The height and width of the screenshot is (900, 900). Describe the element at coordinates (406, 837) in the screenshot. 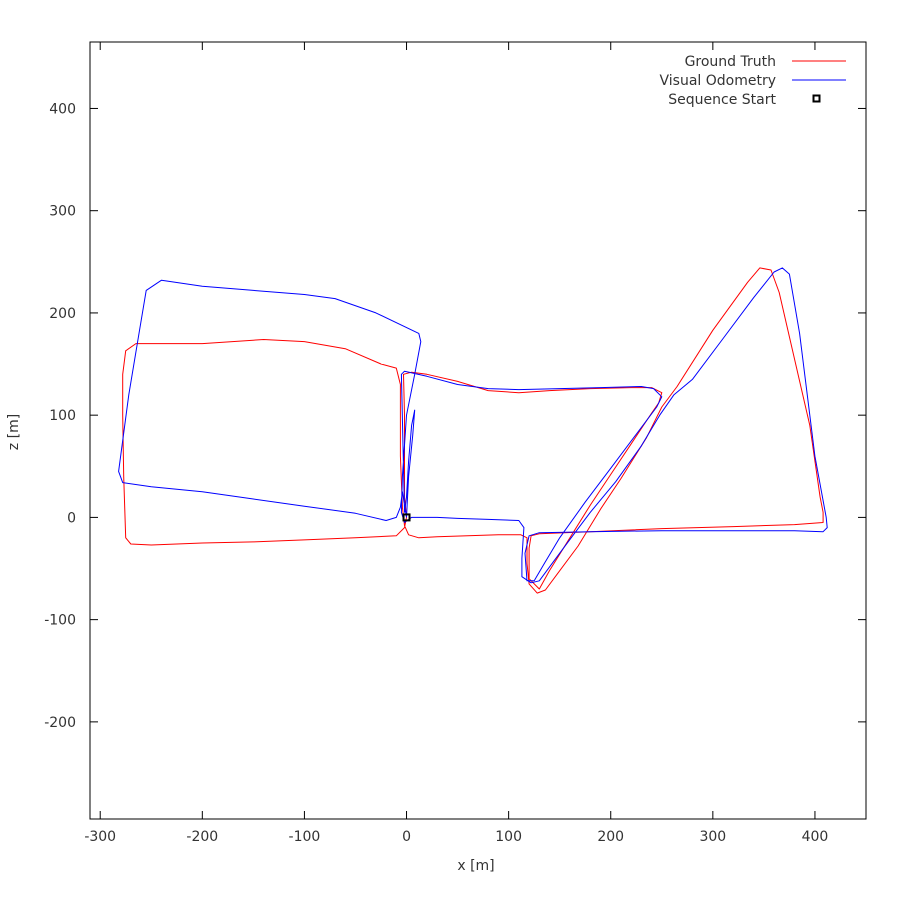

I see `x-tick-label: 0` at that location.